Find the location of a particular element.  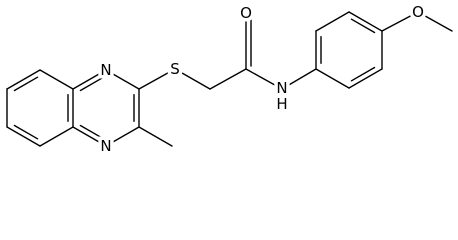

atom-label: H is located at coordinates (281, 104).